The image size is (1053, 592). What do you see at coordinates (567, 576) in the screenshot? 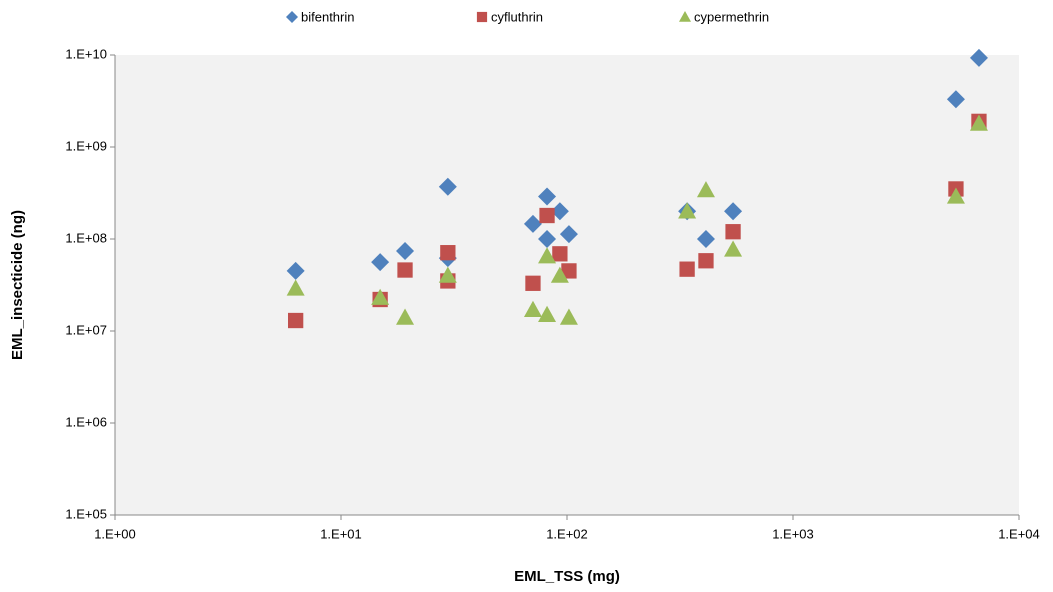
I see `x-axis-title: EML_TSS (mg)` at bounding box center [567, 576].